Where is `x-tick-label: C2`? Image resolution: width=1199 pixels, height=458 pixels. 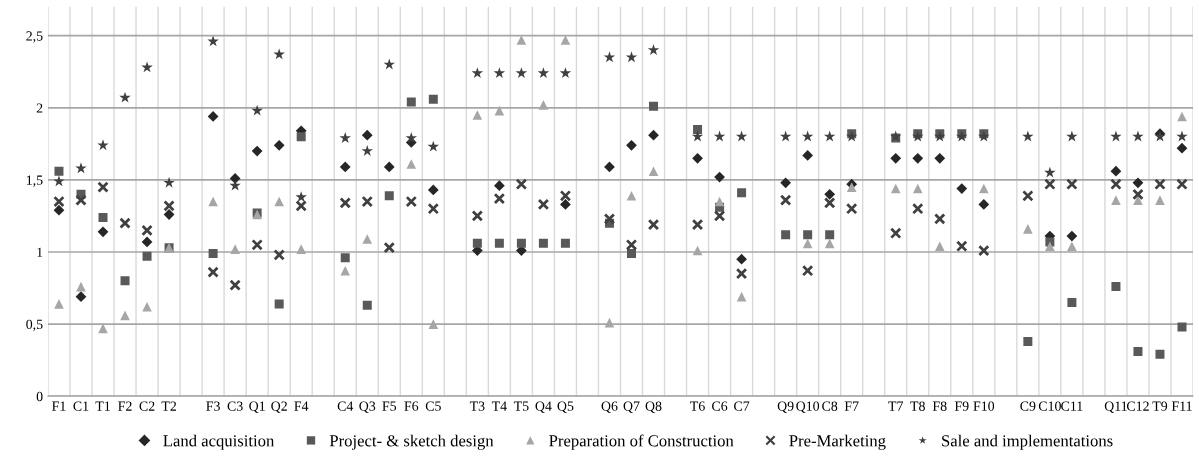
x-tick-label: C2 is located at coordinates (147, 406).